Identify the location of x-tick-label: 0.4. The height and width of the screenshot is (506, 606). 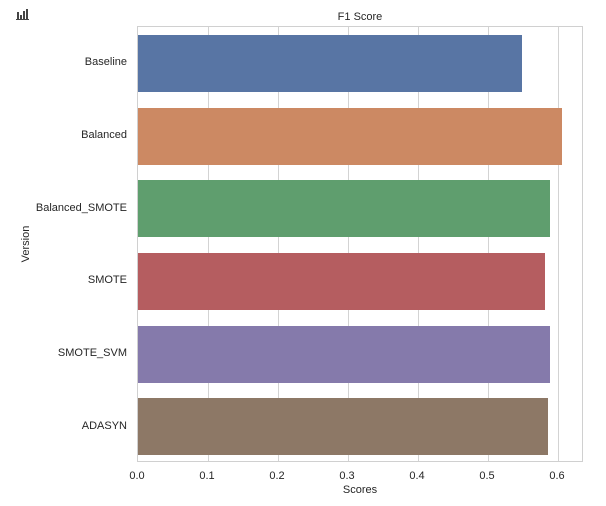
(417, 476).